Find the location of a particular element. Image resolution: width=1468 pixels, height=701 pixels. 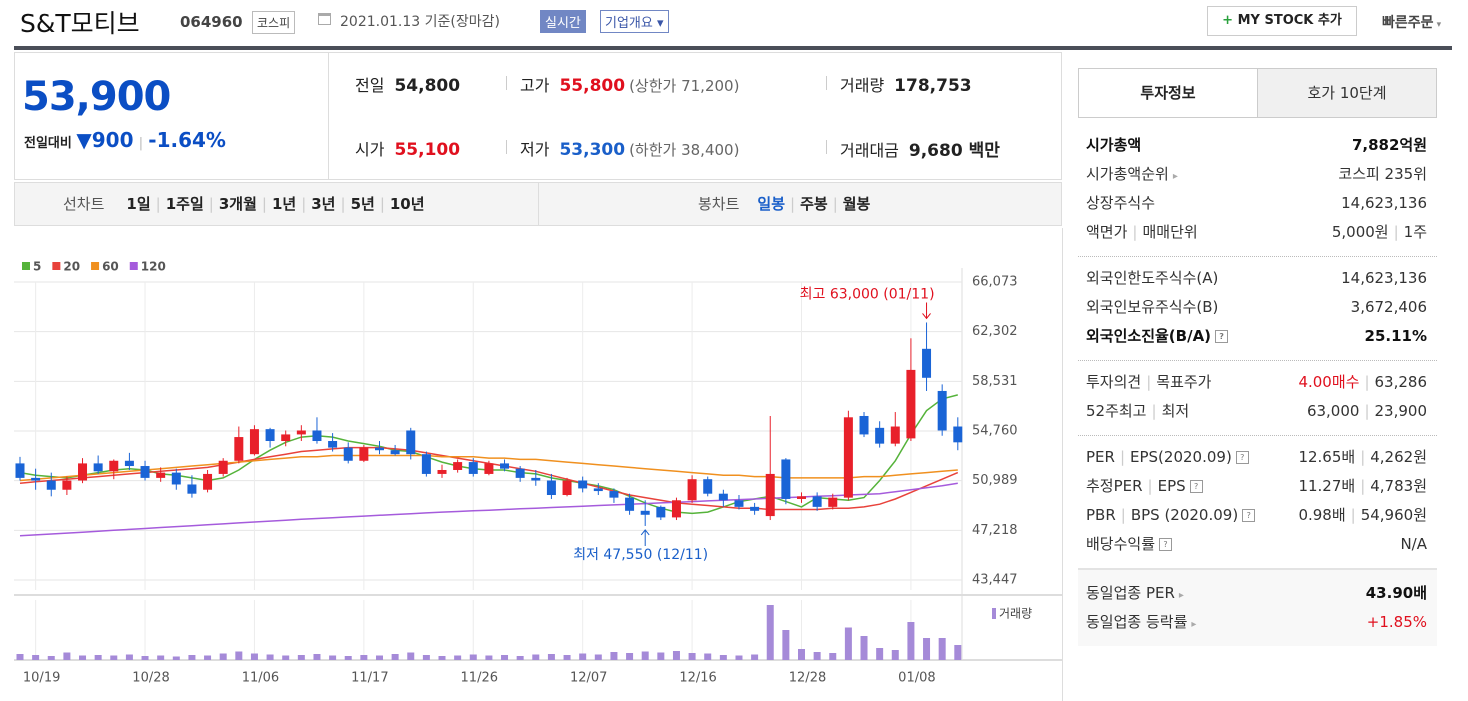

y-tick-label: 43,447 is located at coordinates (995, 580).